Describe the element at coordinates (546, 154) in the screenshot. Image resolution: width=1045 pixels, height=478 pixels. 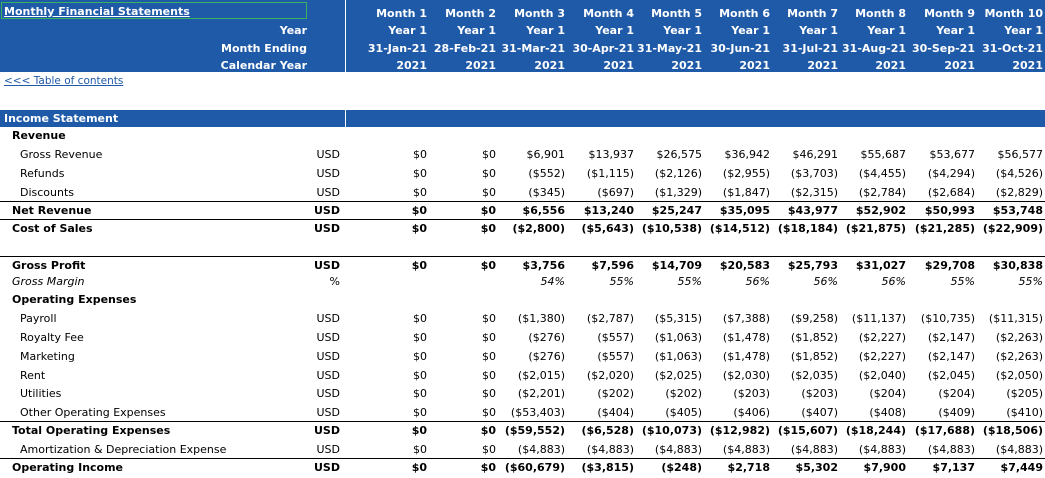
I see `value-cell: $6,901` at that location.